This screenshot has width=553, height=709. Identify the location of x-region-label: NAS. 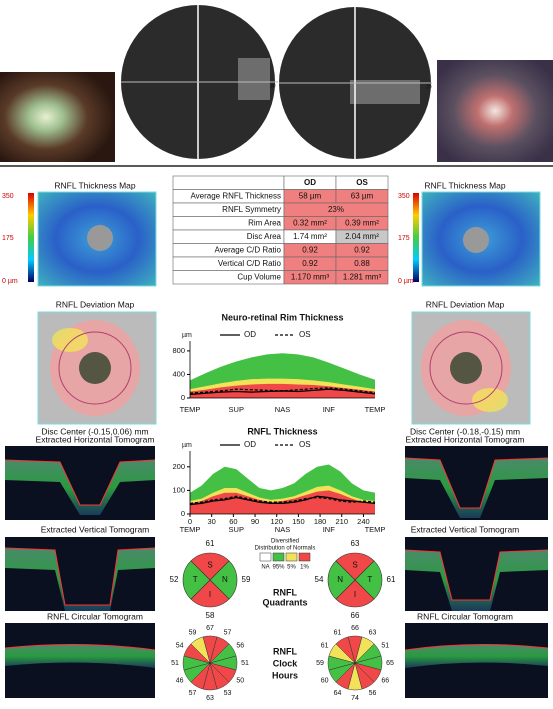
(282, 529).